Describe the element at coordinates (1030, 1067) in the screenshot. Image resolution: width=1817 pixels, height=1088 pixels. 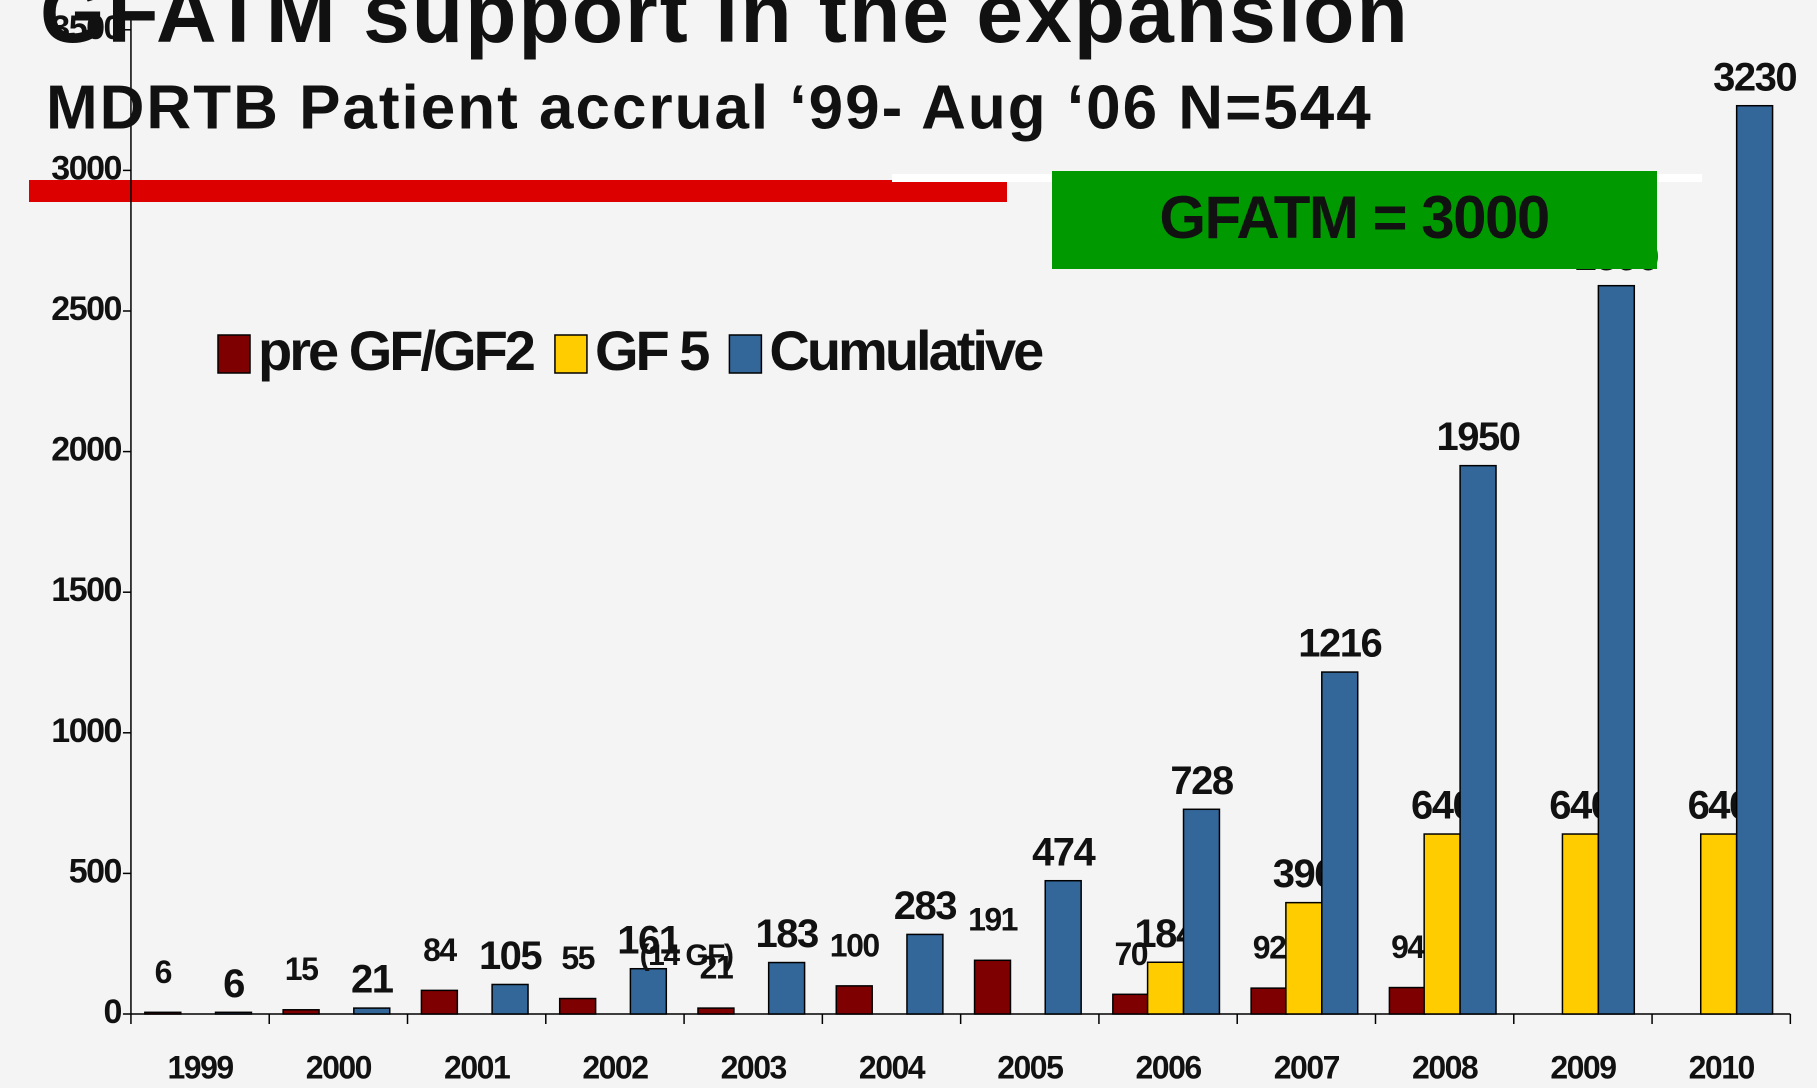
I see `x-tick-label: 2005` at that location.